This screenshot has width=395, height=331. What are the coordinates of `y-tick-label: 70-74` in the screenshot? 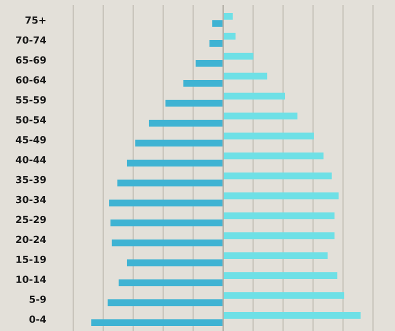 It's located at (31, 40).